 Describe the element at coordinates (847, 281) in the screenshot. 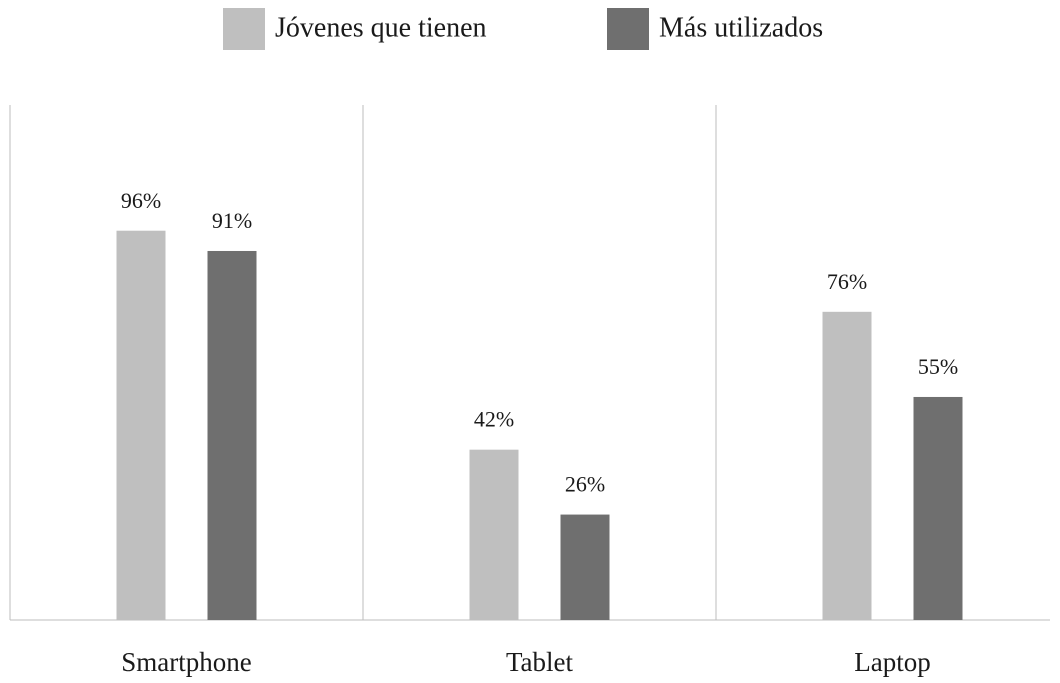

I see `data-label: 76%` at that location.